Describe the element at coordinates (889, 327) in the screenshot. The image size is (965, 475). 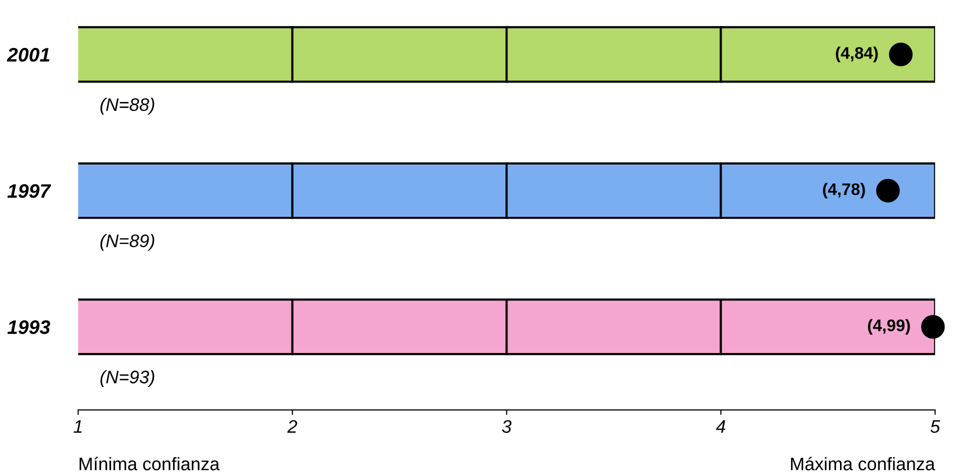
I see `data-label: (4,99)` at that location.